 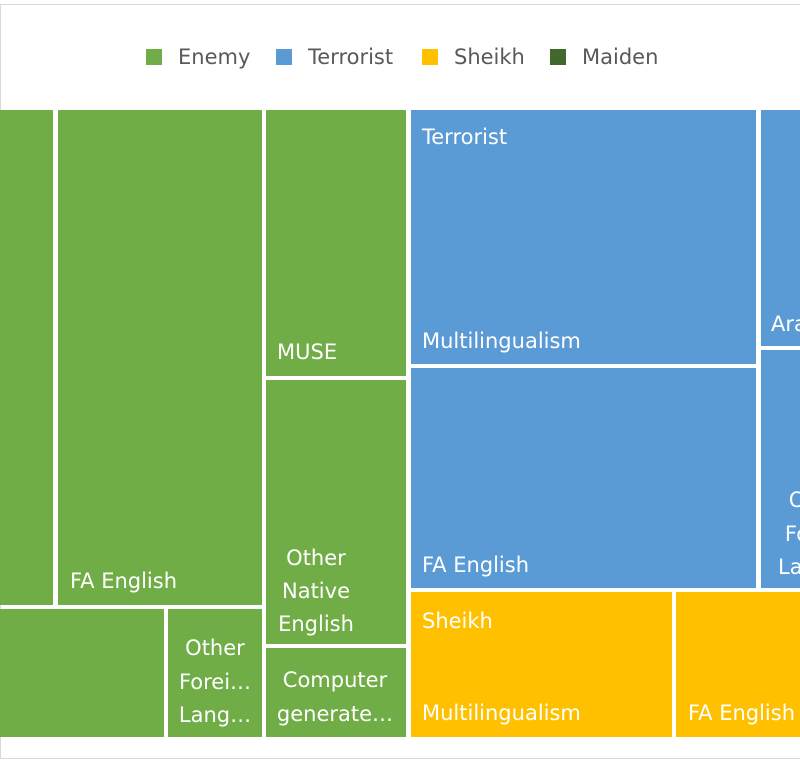 What do you see at coordinates (489, 57) in the screenshot?
I see `legend-label-sheikh: Sheikh` at bounding box center [489, 57].